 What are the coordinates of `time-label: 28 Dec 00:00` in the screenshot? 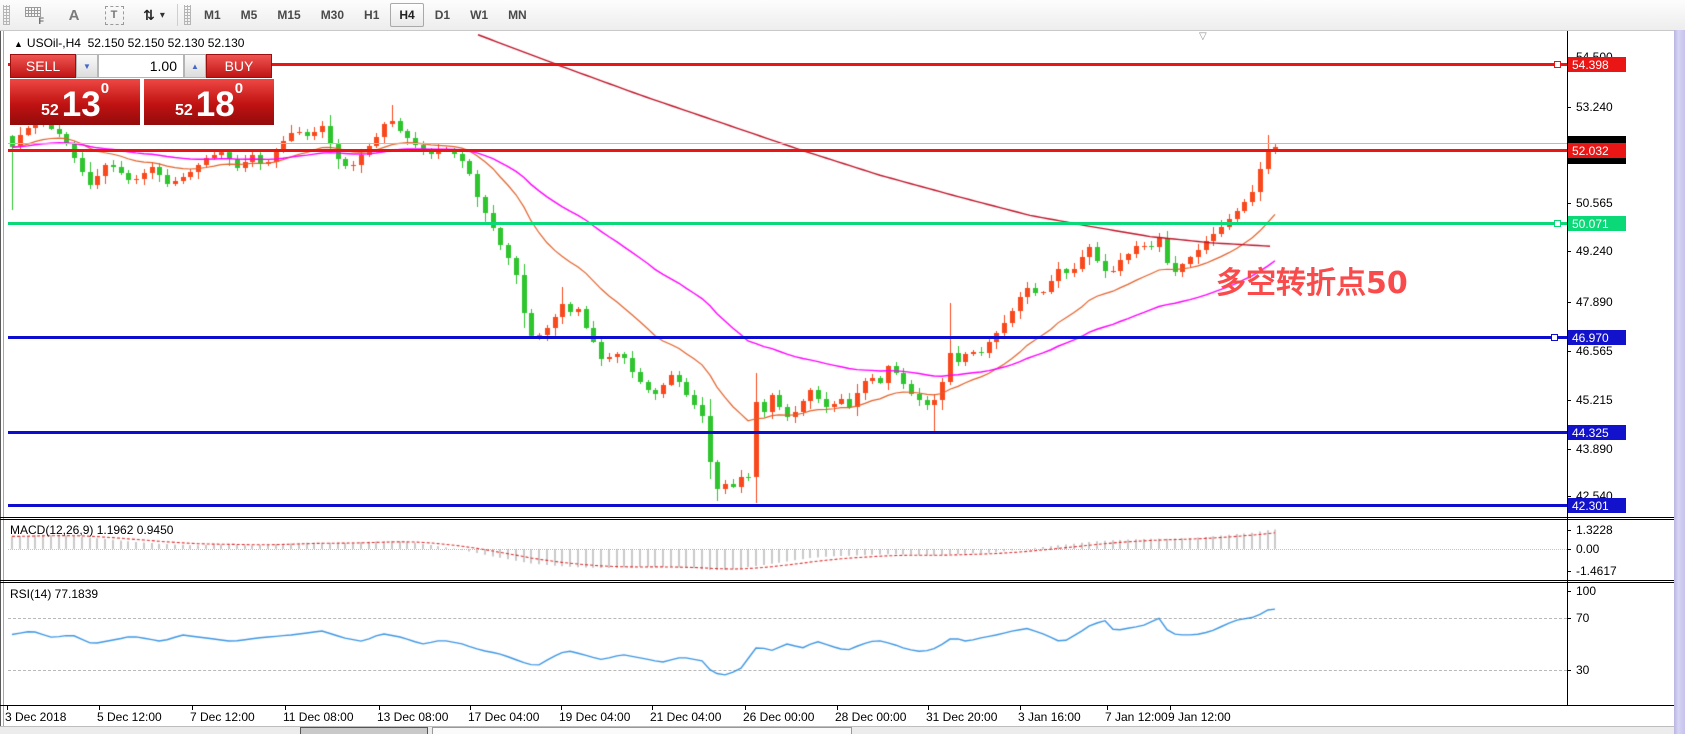 It's located at (871, 717).